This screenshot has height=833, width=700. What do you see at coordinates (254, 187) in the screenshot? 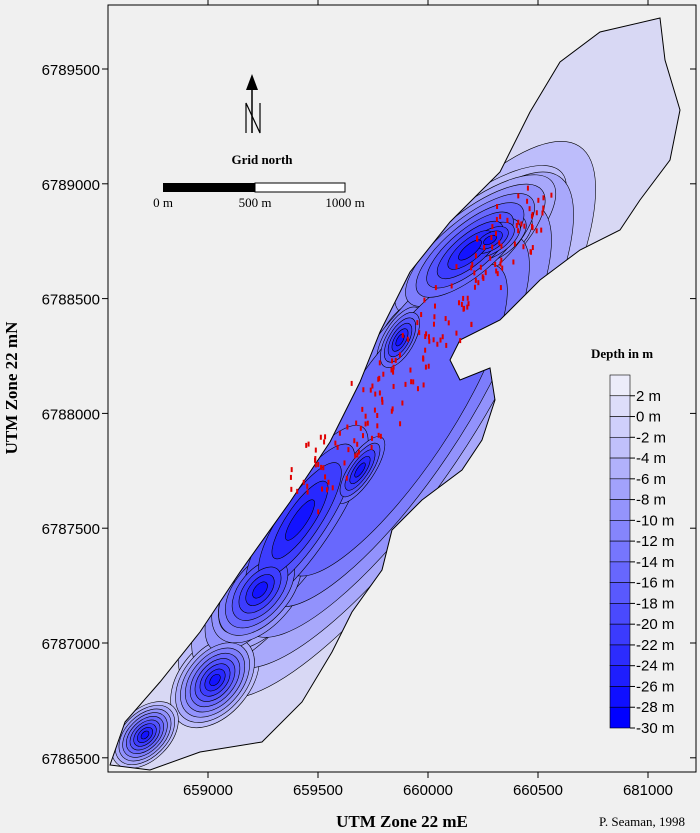
I see `scale-bar` at bounding box center [254, 187].